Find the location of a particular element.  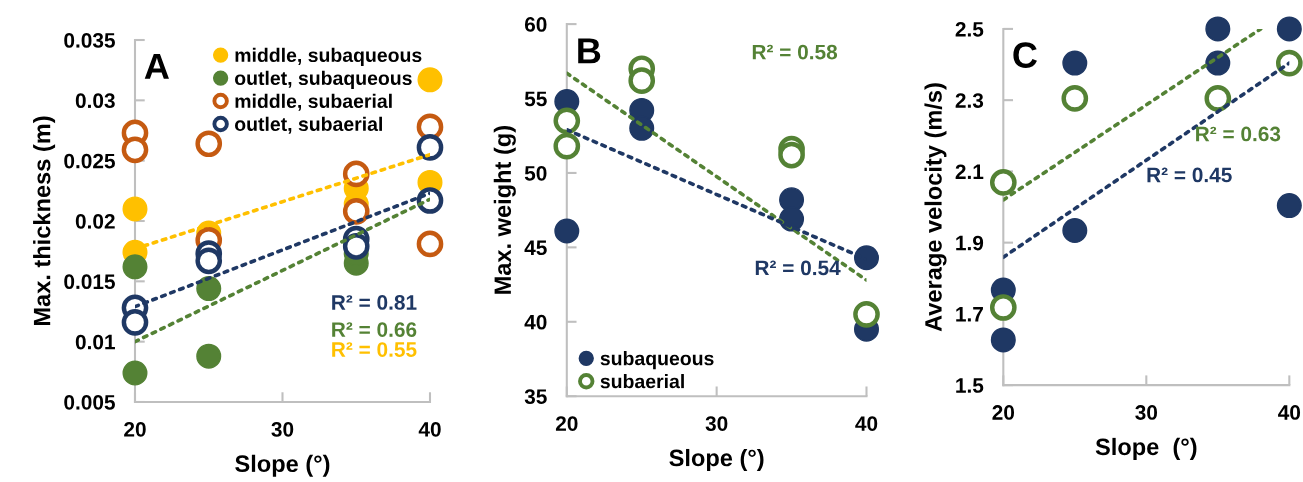

y-tick-label: 2.1 is located at coordinates (969, 171).